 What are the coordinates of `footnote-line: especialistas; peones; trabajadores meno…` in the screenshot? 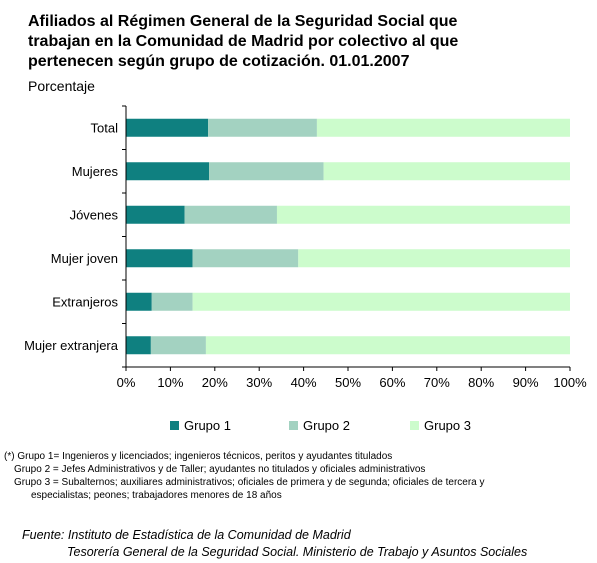 It's located at (156, 495).